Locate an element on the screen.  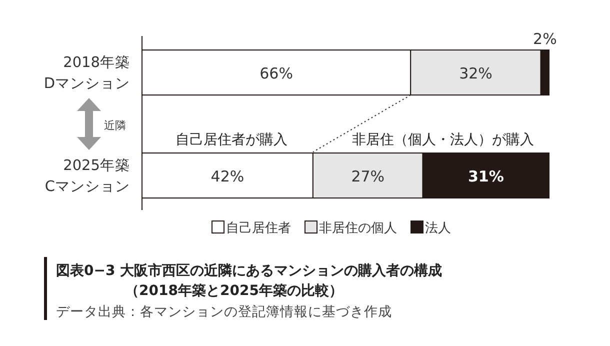
annotation: 非居住（個人・法人）が購入 is located at coordinates (443, 140).